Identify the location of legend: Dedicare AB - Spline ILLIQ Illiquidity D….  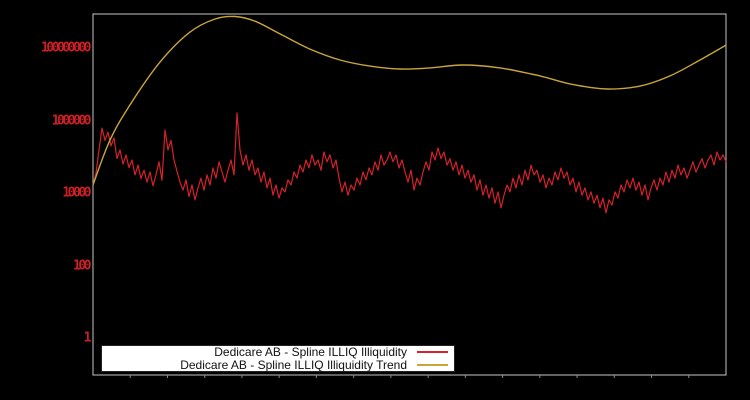
(278, 358).